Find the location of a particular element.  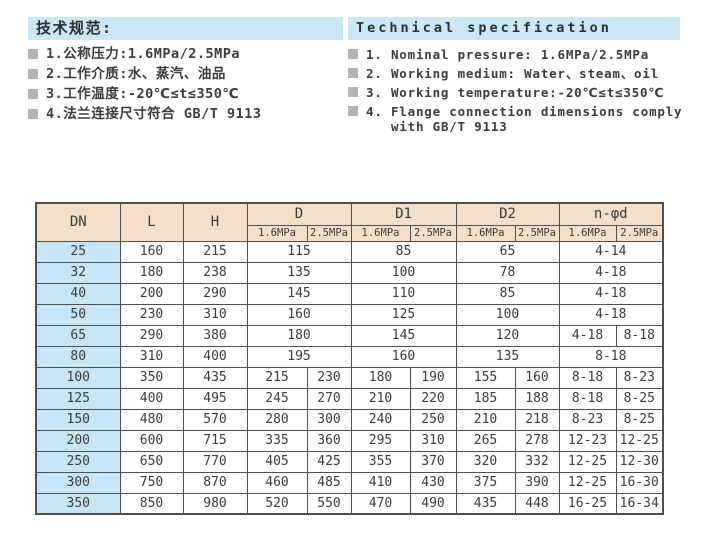

cell-d2-16mpa: 185 is located at coordinates (485, 398).